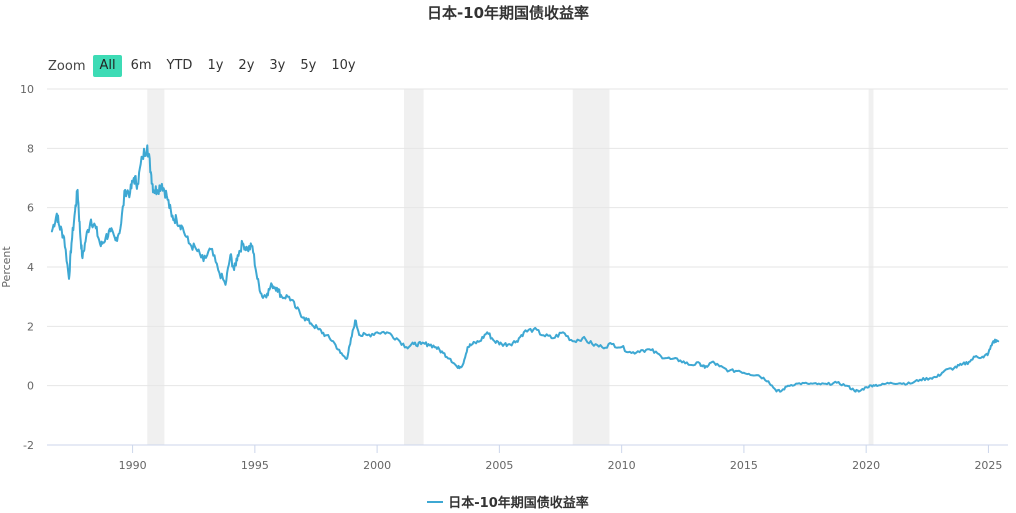 The width and height of the screenshot is (1016, 513). I want to click on y-tick-label: 6, so click(30, 208).